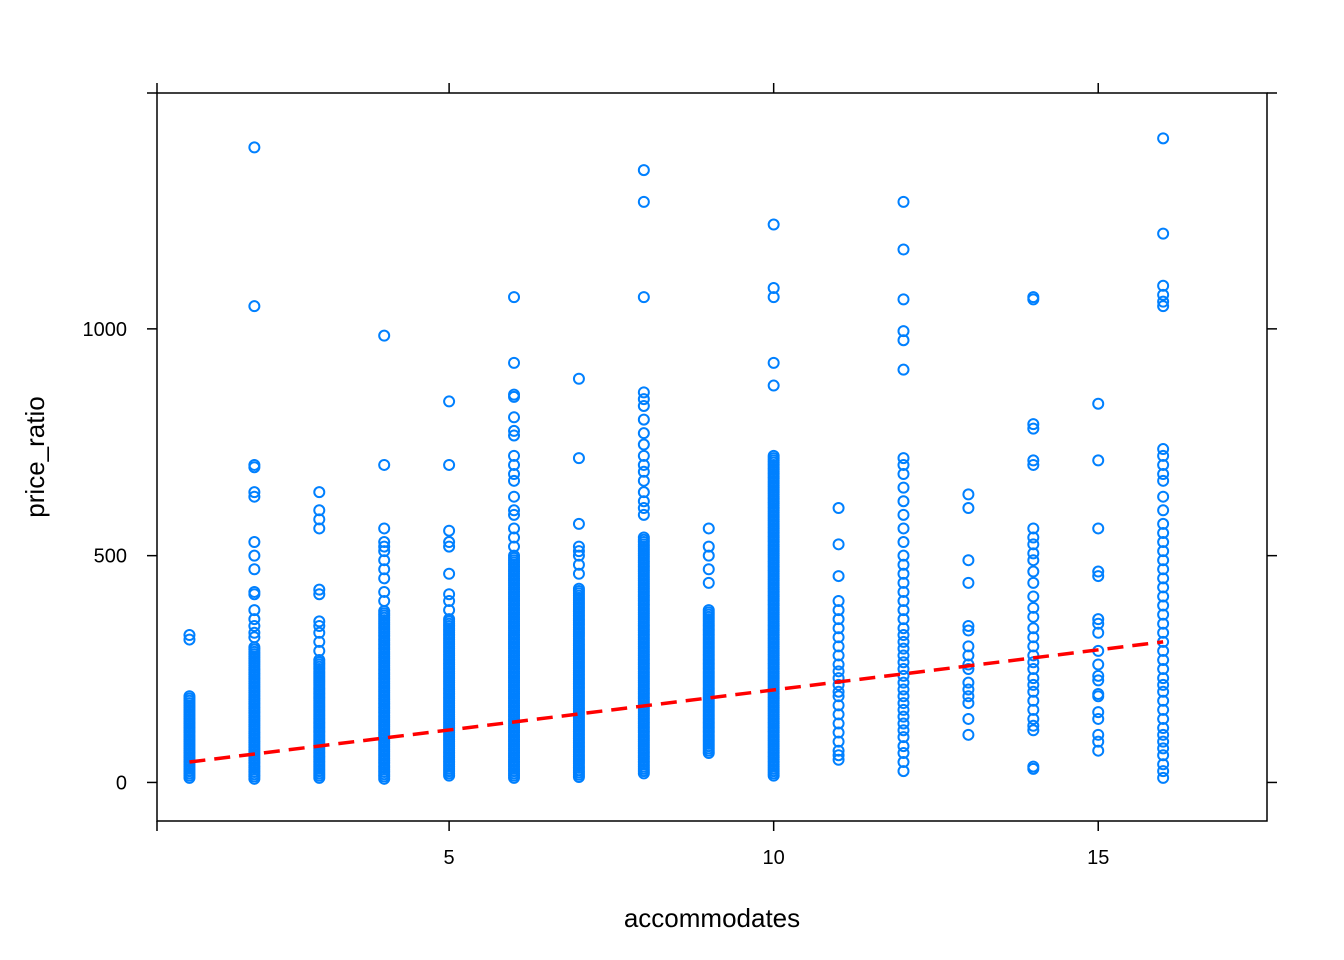 The width and height of the screenshot is (1344, 960). I want to click on x-tick-label: 15, so click(1098, 858).